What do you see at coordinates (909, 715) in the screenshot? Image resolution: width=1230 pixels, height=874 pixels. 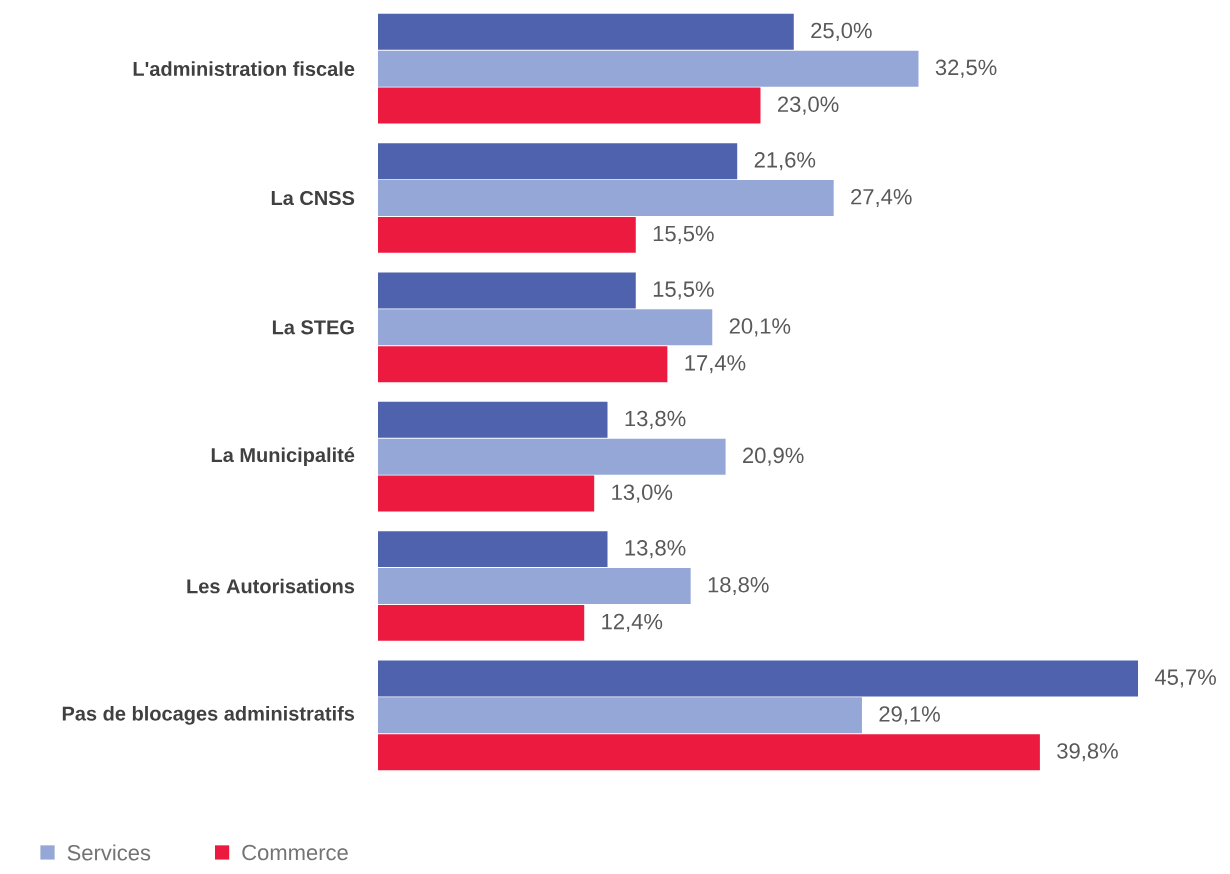 I see `data-label: 29,1%` at bounding box center [909, 715].